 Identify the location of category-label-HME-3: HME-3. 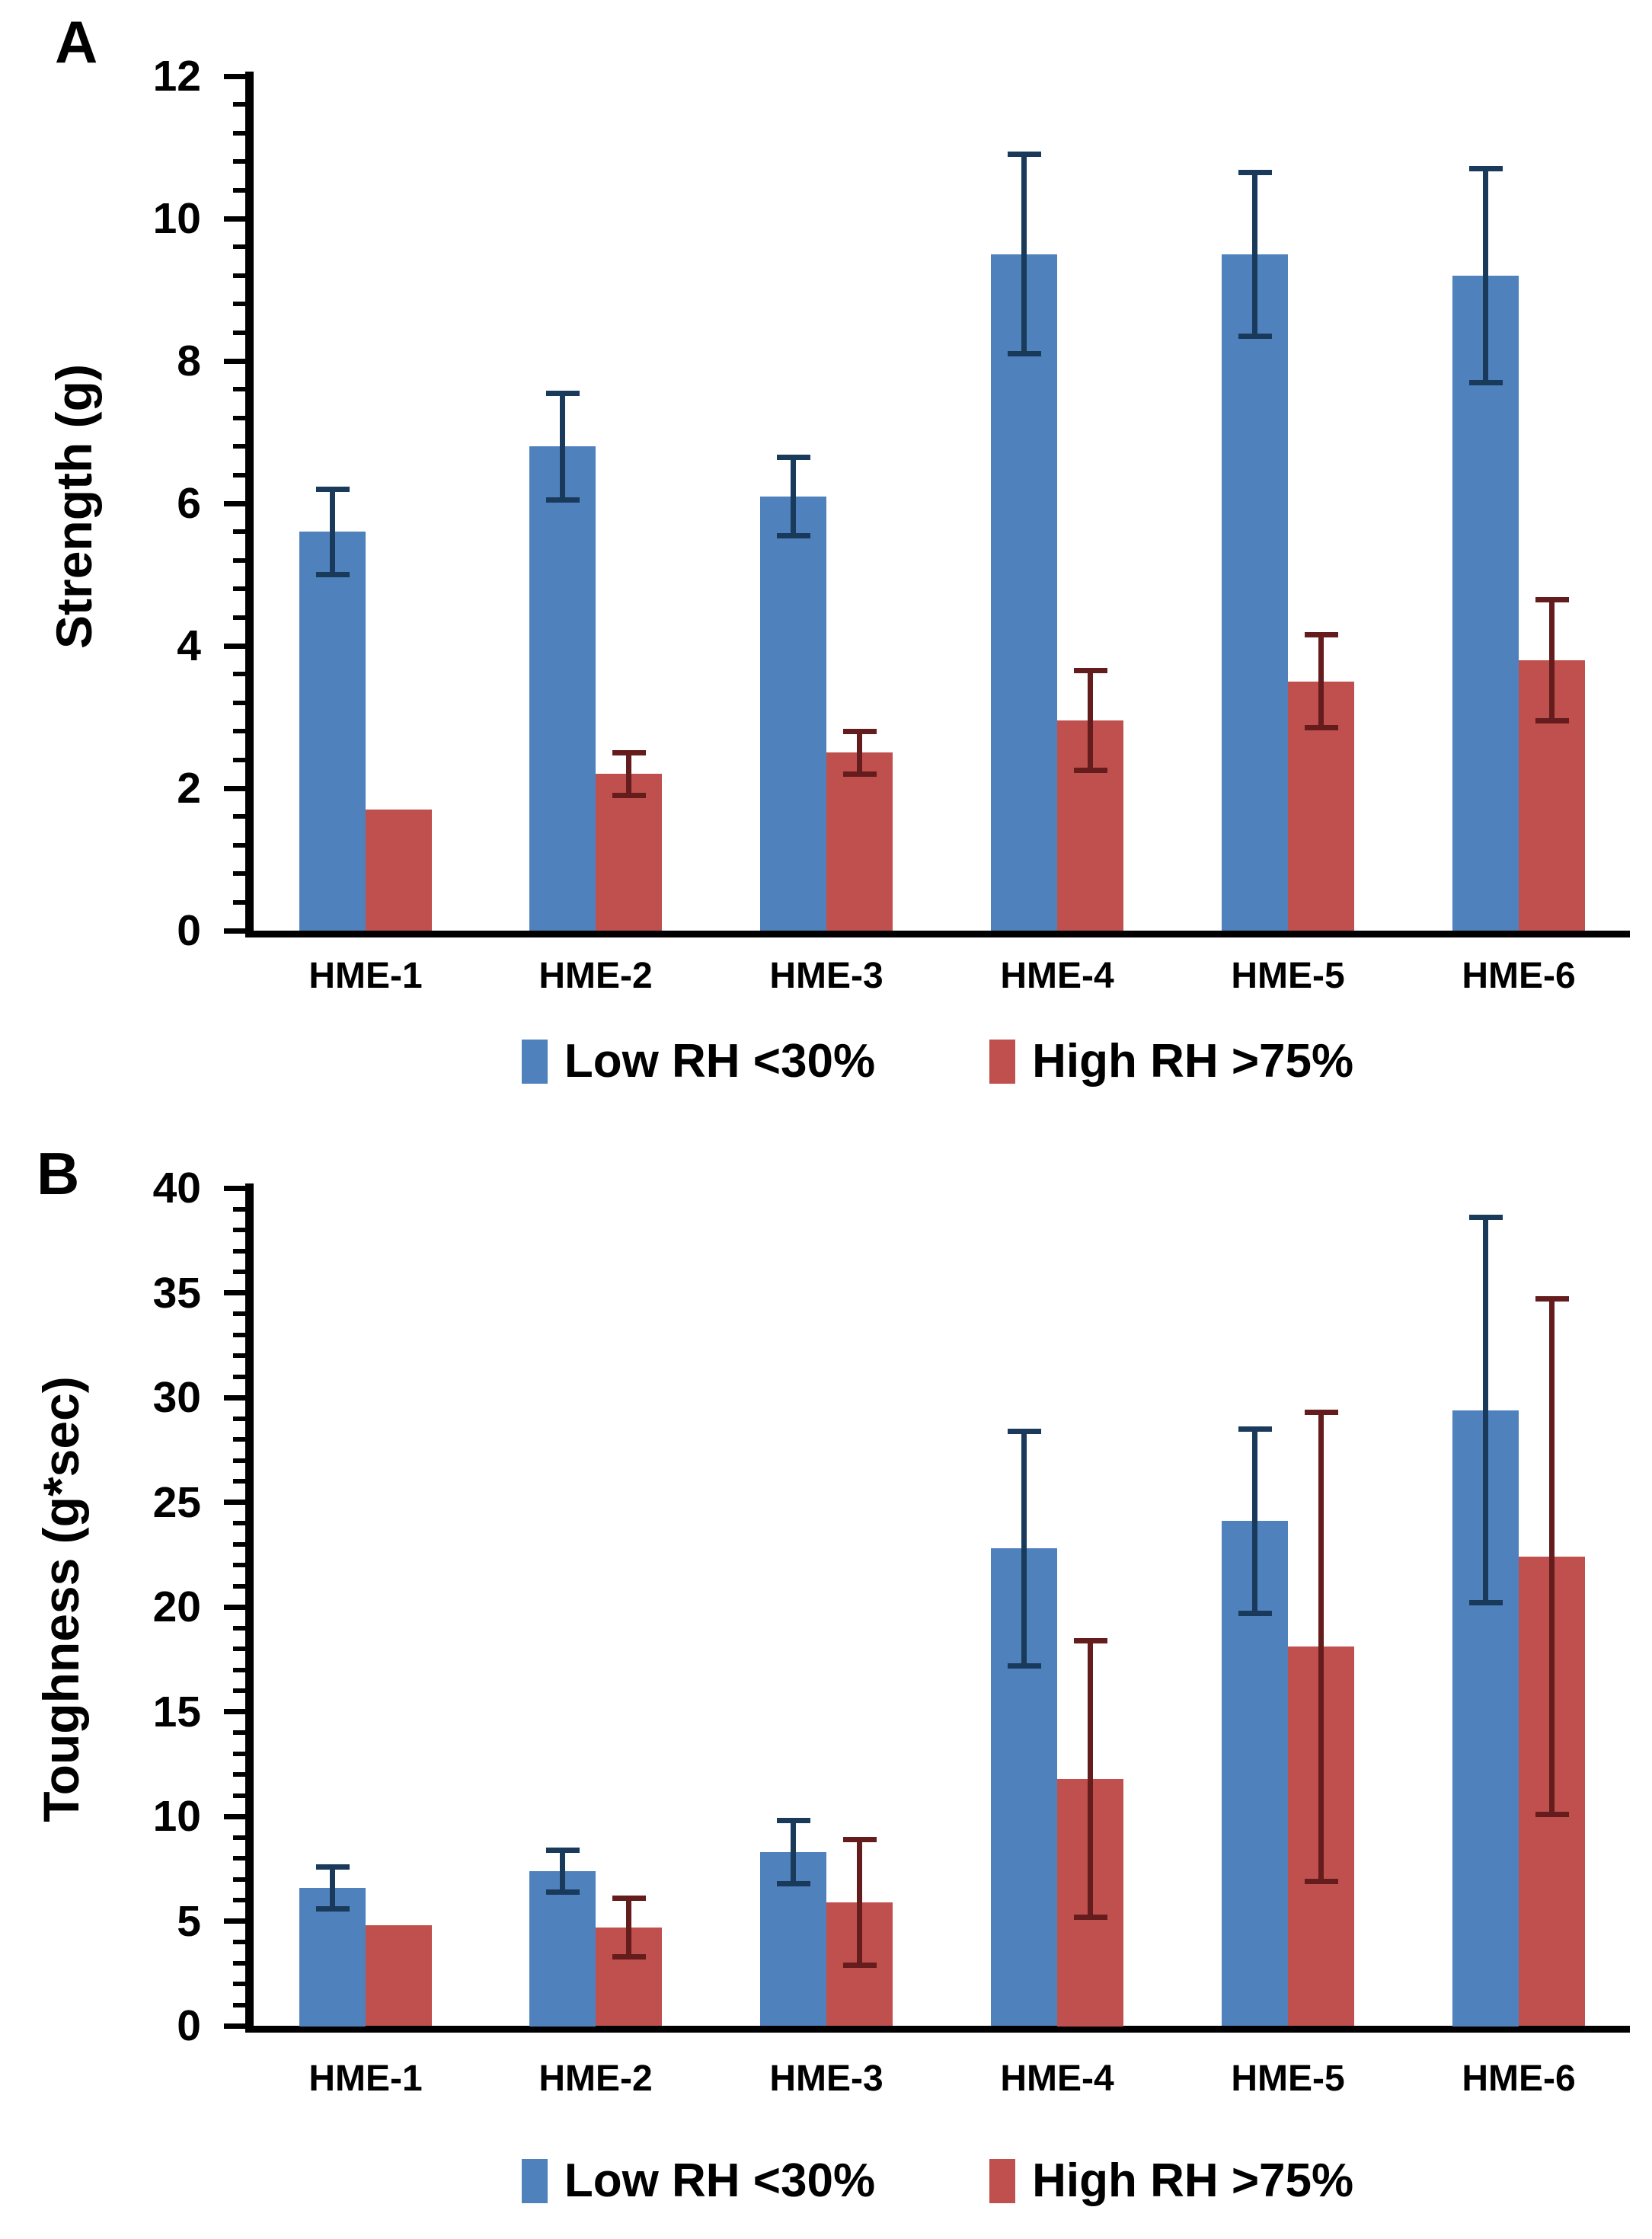
(826, 2079).